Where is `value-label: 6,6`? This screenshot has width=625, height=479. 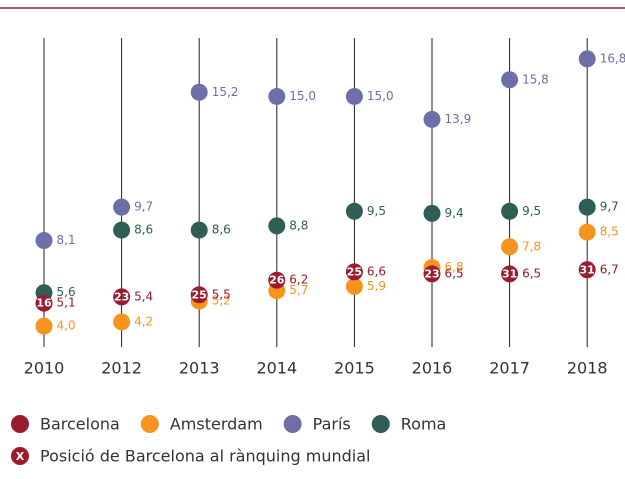
value-label: 6,6 is located at coordinates (376, 271).